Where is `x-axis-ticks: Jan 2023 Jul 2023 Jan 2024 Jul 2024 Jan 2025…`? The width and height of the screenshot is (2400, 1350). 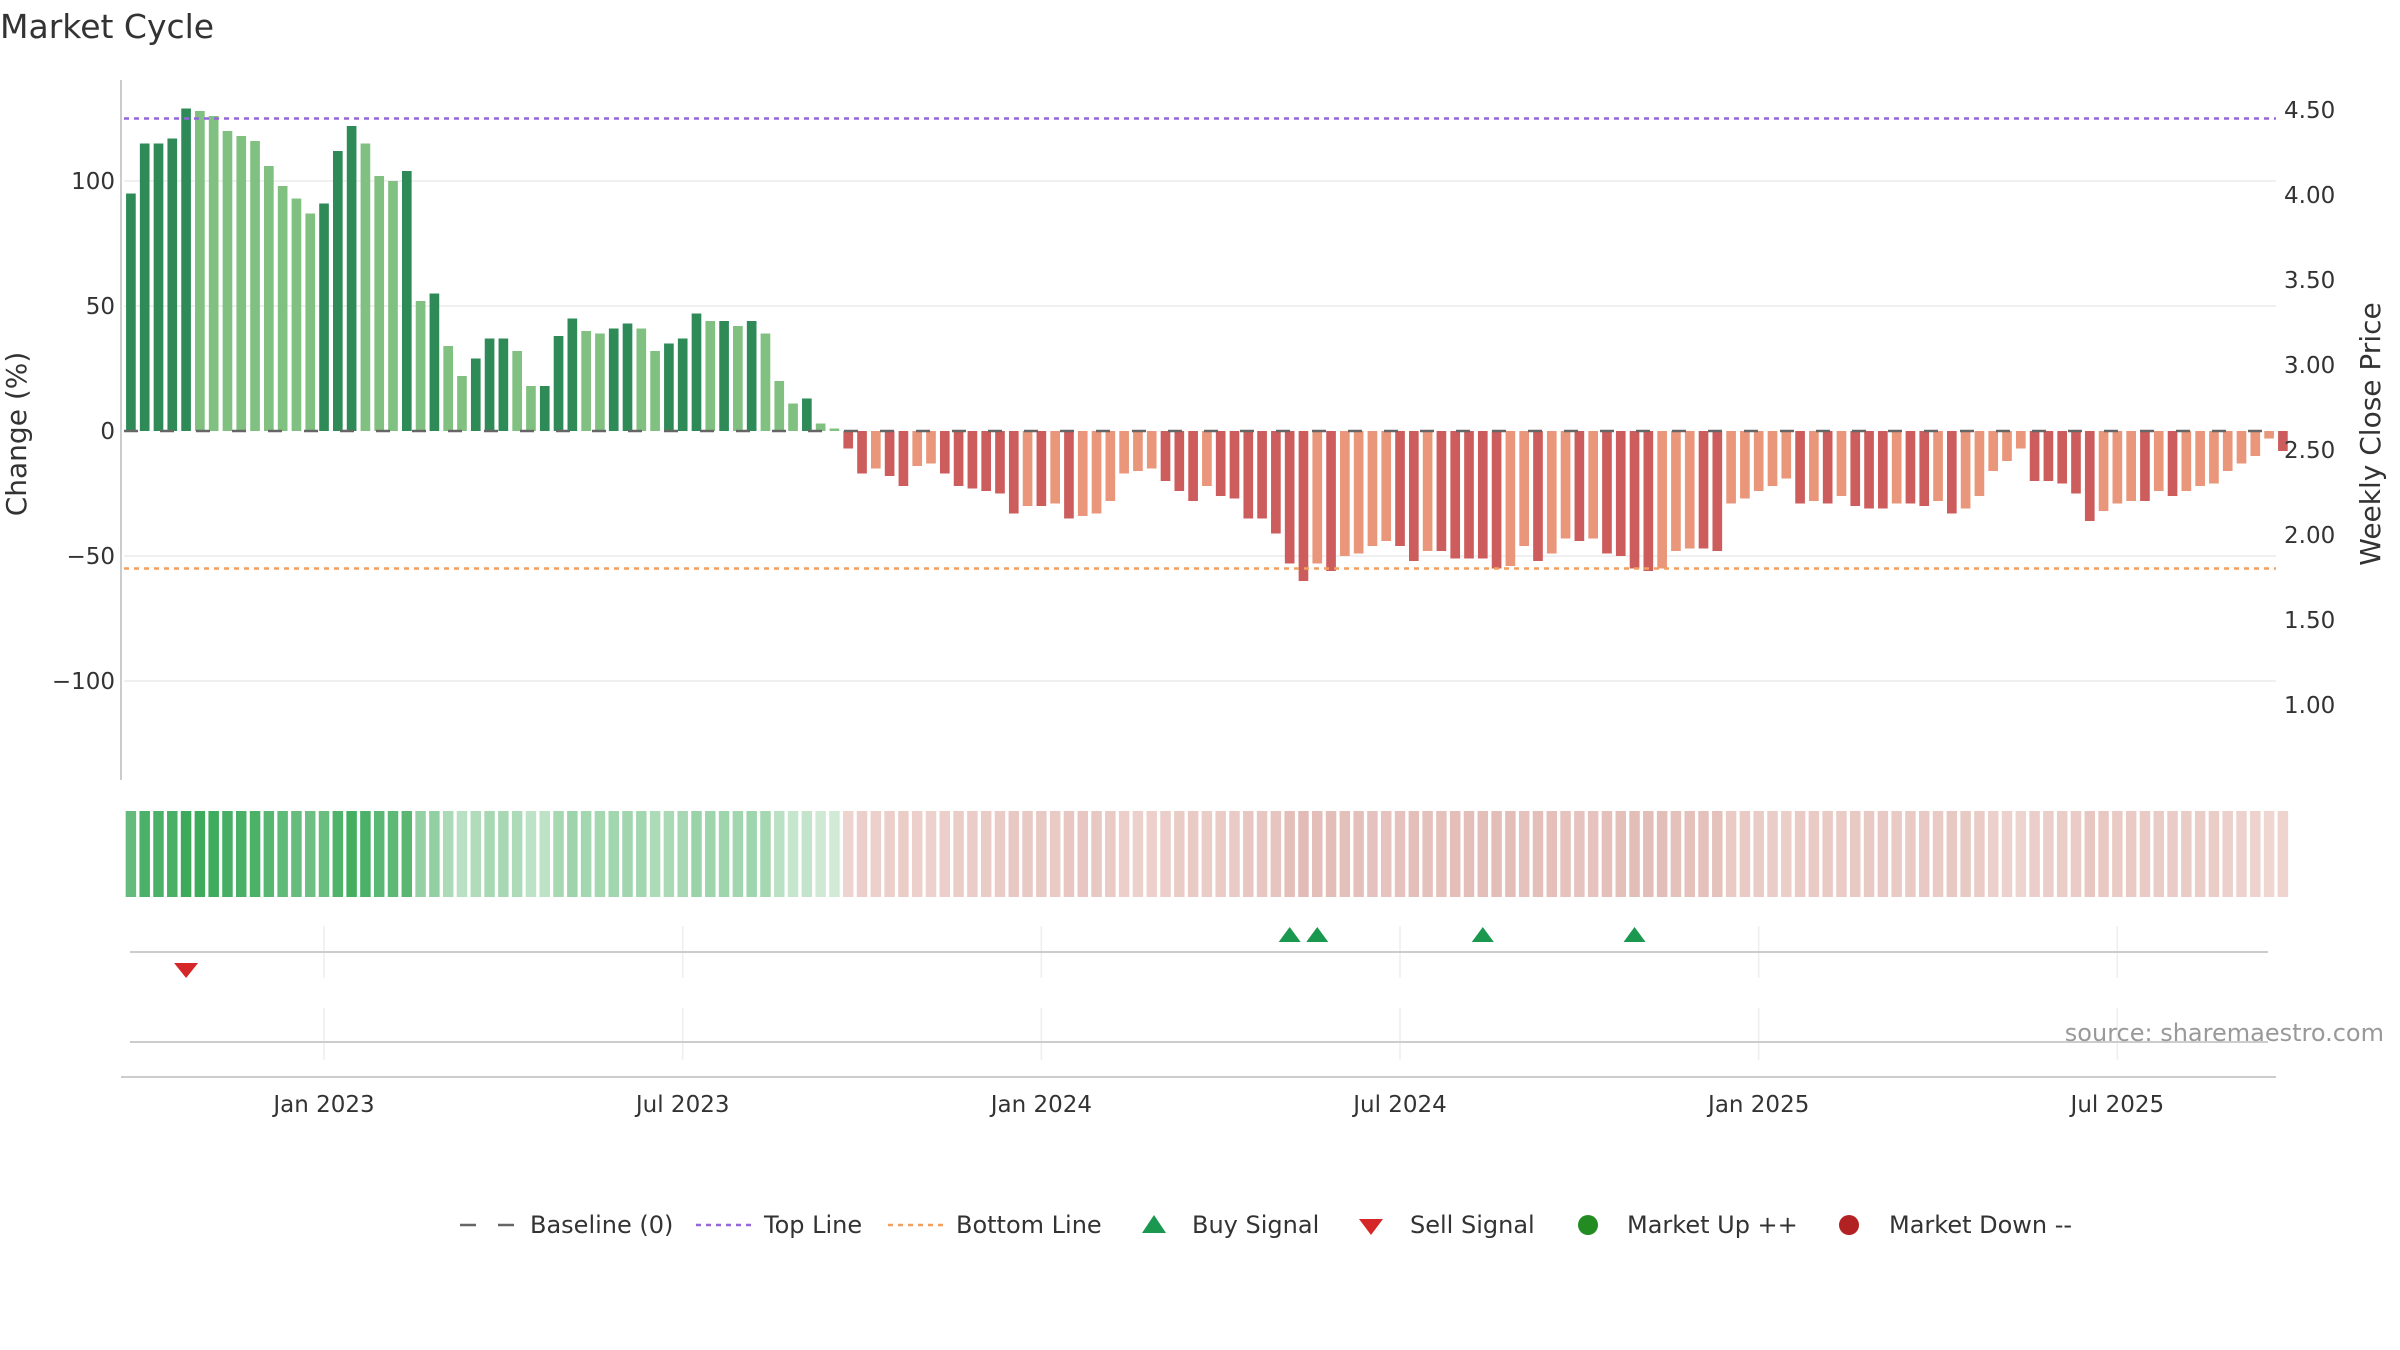
x-axis-ticks: Jan 2023 Jul 2023 Jan 2024 Jul 2024 Jan 2025… is located at coordinates (1217, 1105).